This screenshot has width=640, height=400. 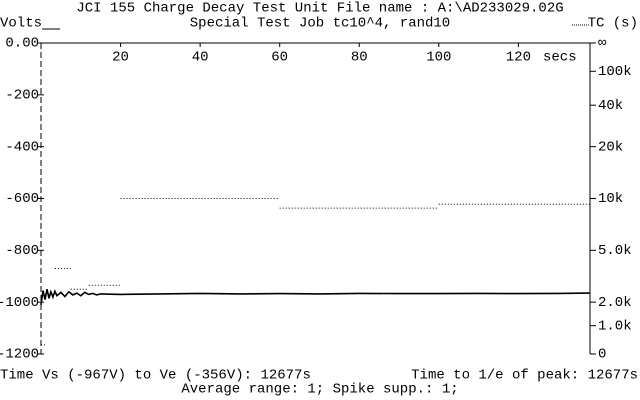 What do you see at coordinates (19, 355) in the screenshot?
I see `y-tick-label: -1200` at bounding box center [19, 355].